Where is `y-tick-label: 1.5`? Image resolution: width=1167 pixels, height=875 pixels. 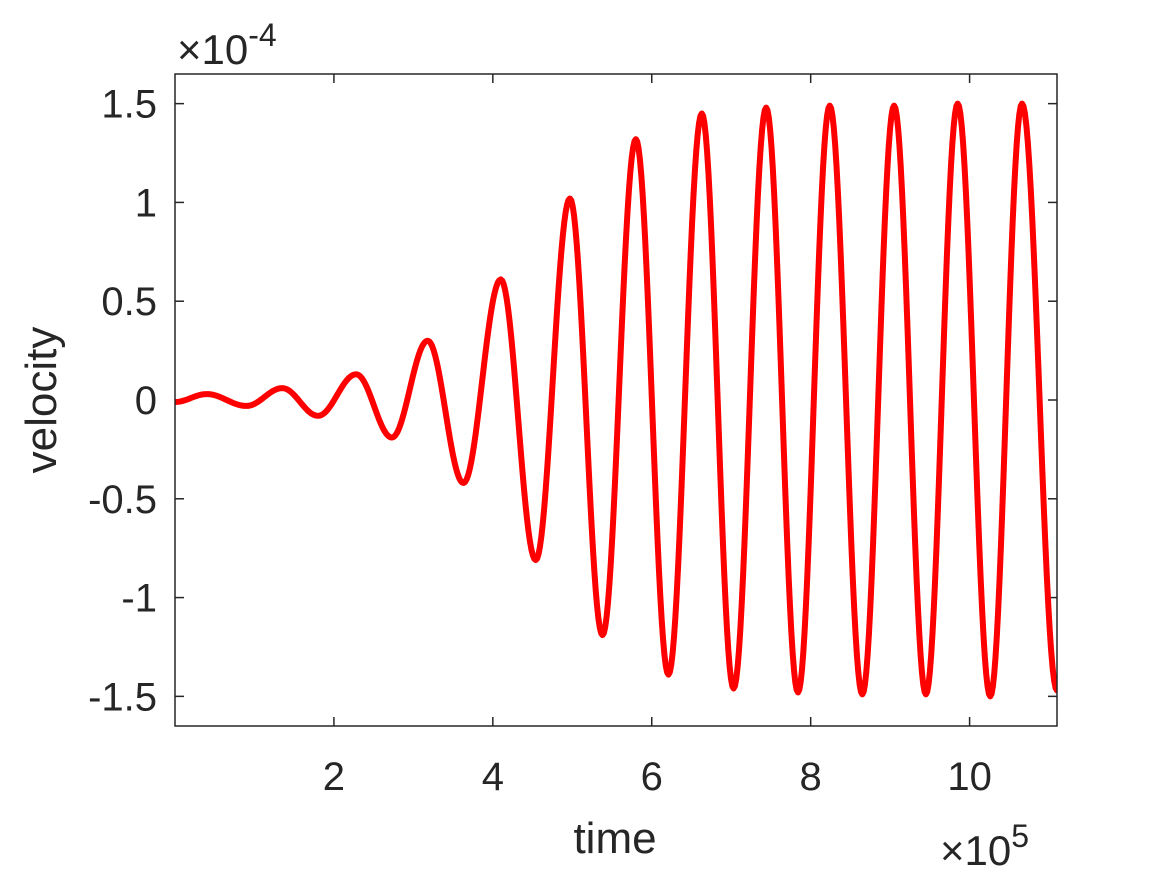
y-tick-label: 1.5 is located at coordinates (129, 105).